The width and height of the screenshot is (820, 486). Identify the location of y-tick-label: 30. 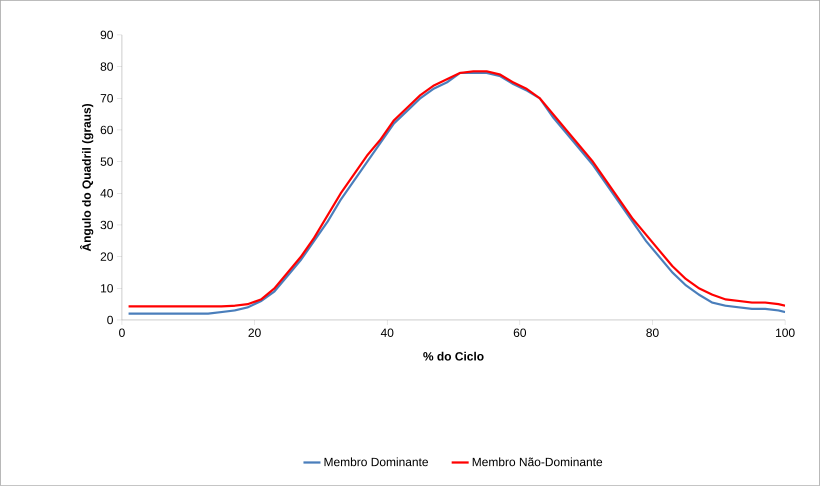
(106, 225).